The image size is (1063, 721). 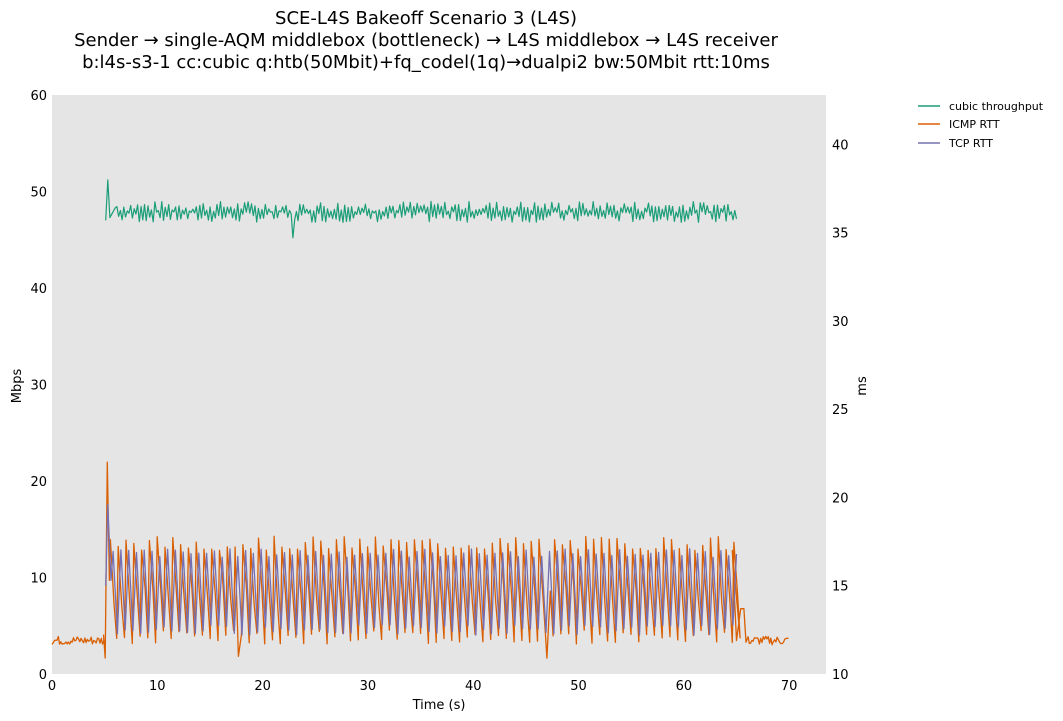 I want to click on x-tick-label: 60, so click(x=684, y=686).